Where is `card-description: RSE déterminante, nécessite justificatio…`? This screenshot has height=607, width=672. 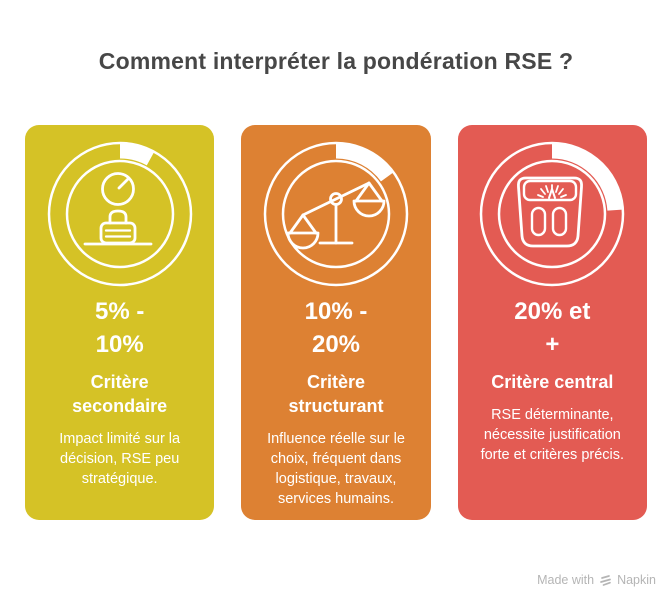 card-description: RSE déterminante, nécessite justificatio… is located at coordinates (552, 435).